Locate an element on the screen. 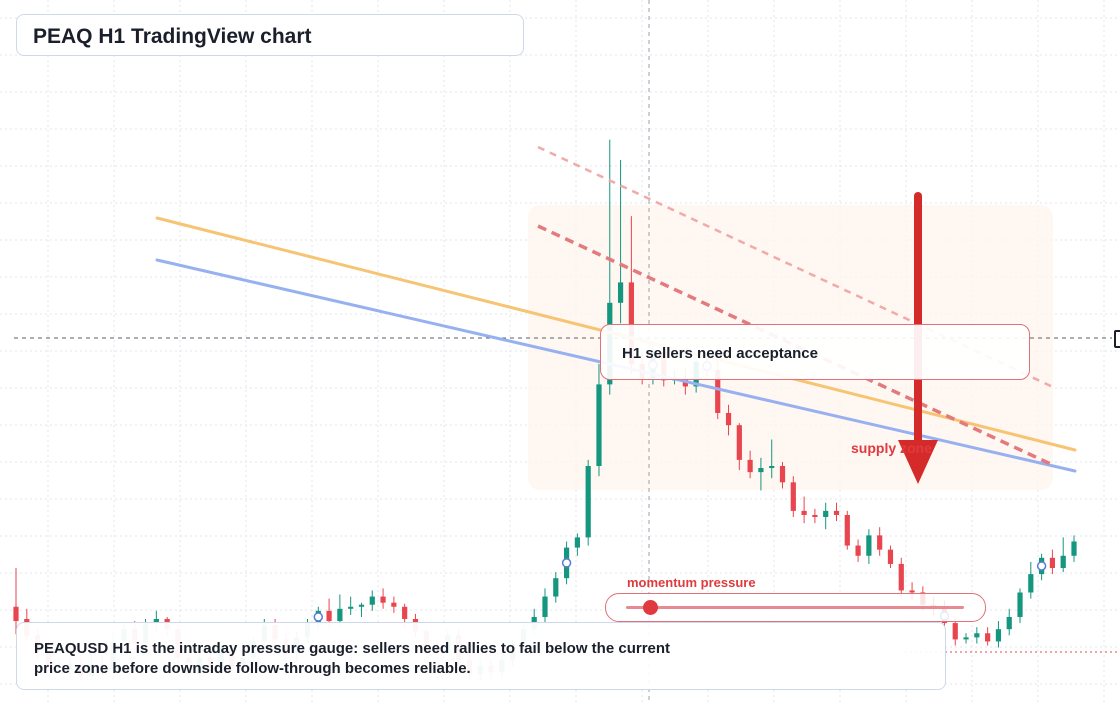 This screenshot has width=1120, height=704. gauge-track is located at coordinates (795, 607).